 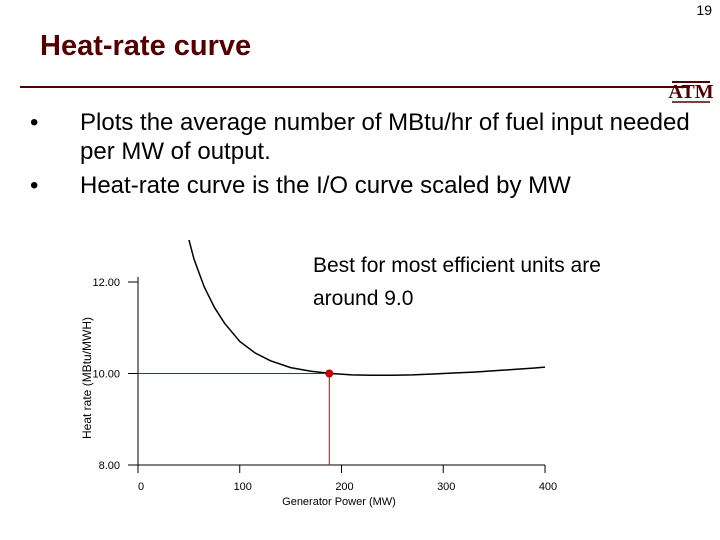 What do you see at coordinates (446, 487) in the screenshot?
I see `x-tick-label: 300` at bounding box center [446, 487].